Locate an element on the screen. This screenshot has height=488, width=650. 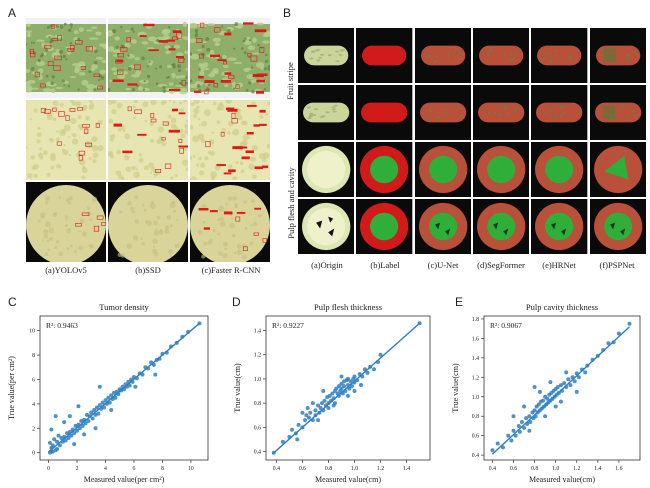
panel-b-image-row4-u-net is located at coordinates (442, 226).